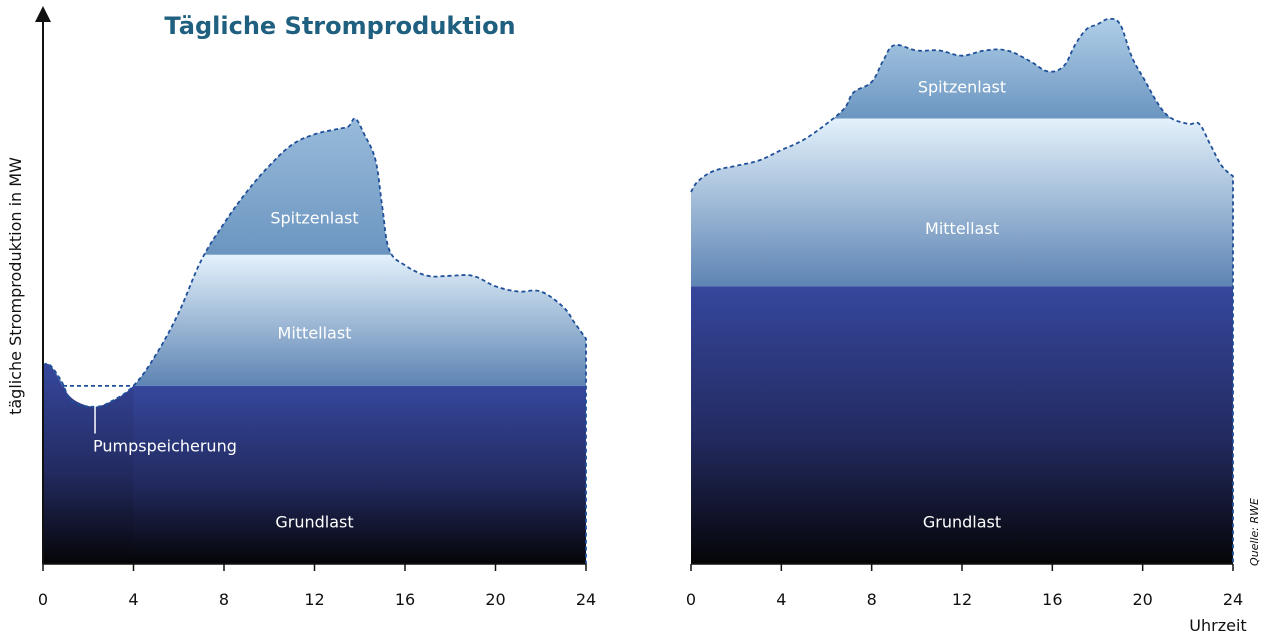  Describe the element at coordinates (15, 286) in the screenshot. I see `y-axis-label: tägliche Stromproduktion in MW` at that location.